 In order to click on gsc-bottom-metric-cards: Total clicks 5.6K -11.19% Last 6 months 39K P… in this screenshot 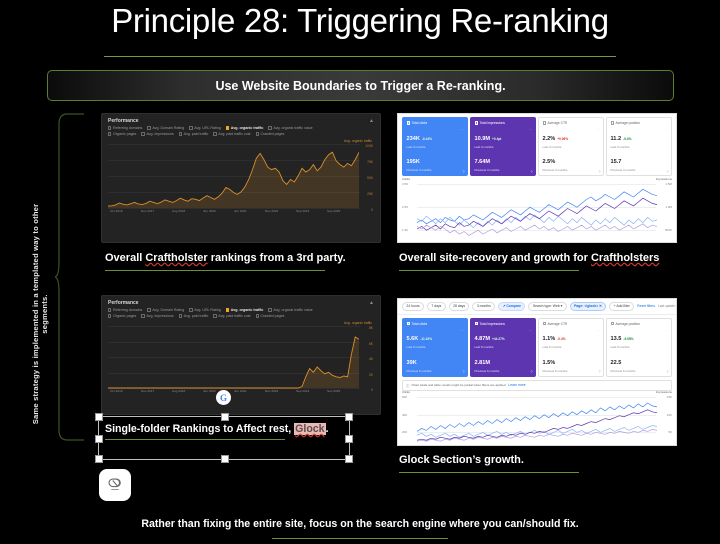, I will do `click(537, 347)`.